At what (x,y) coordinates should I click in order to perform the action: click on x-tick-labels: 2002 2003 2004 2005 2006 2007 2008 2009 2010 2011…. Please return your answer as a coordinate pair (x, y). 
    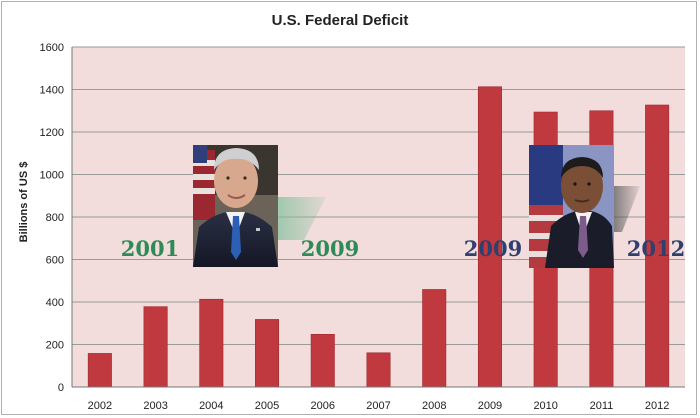
    Looking at the image, I should click on (379, 406).